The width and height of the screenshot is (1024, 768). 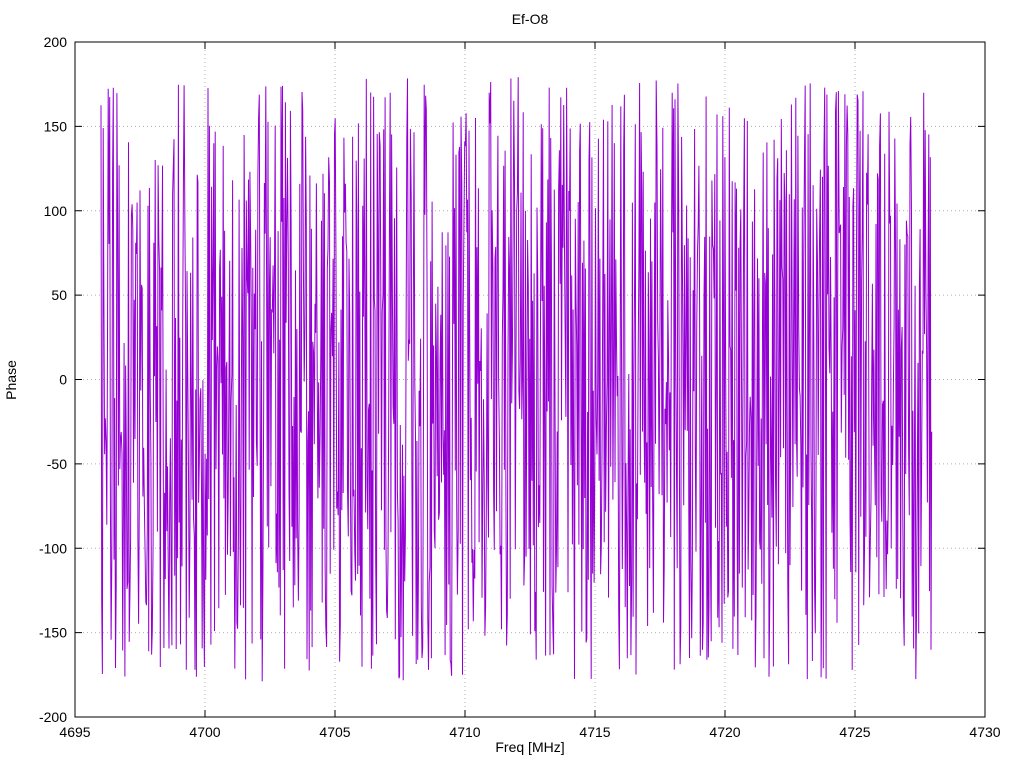 I want to click on x-tick-labels: 4695 4700 4705 4710 4715 4720 4725 4730, so click(x=529, y=732).